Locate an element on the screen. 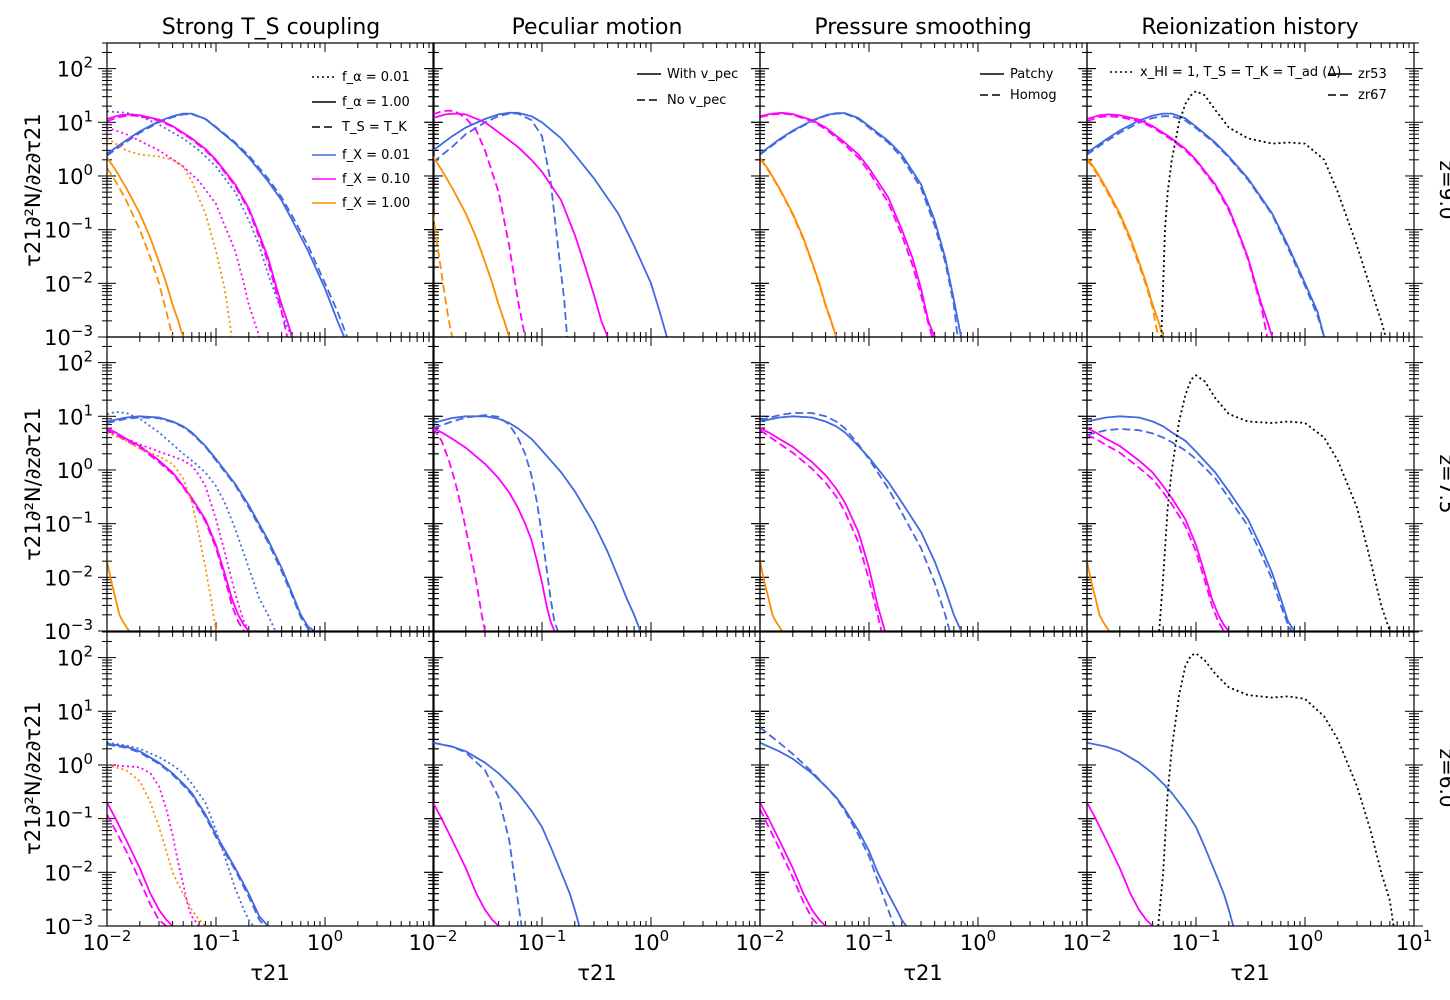 The image size is (1450, 1000). panel-r2-c1: 10² 10¹ 10⁰ 10⁻¹ 10⁻² 10⁻³ is located at coordinates (243, 490).